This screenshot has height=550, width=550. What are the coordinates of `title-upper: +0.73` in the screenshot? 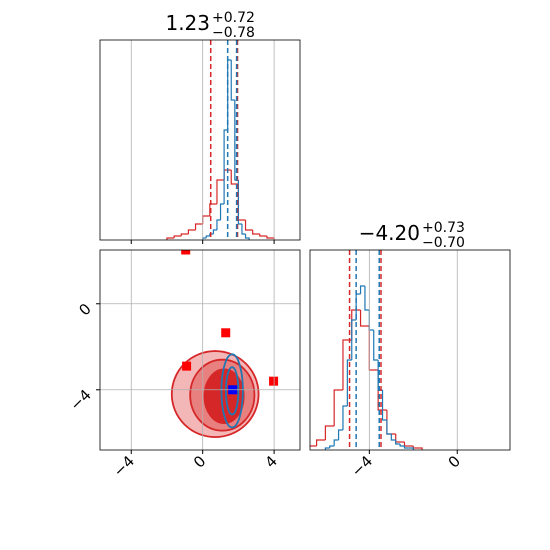 It's located at (443, 228).